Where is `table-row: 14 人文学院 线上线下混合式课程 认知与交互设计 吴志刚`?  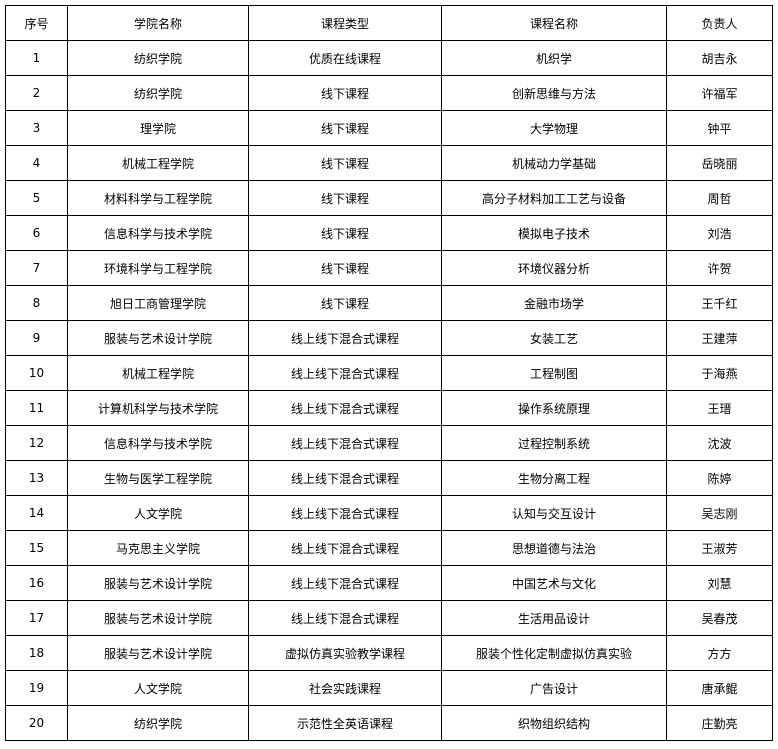 table-row: 14 人文学院 线上线下混合式课程 认知与交互设计 吴志刚 is located at coordinates (389, 513).